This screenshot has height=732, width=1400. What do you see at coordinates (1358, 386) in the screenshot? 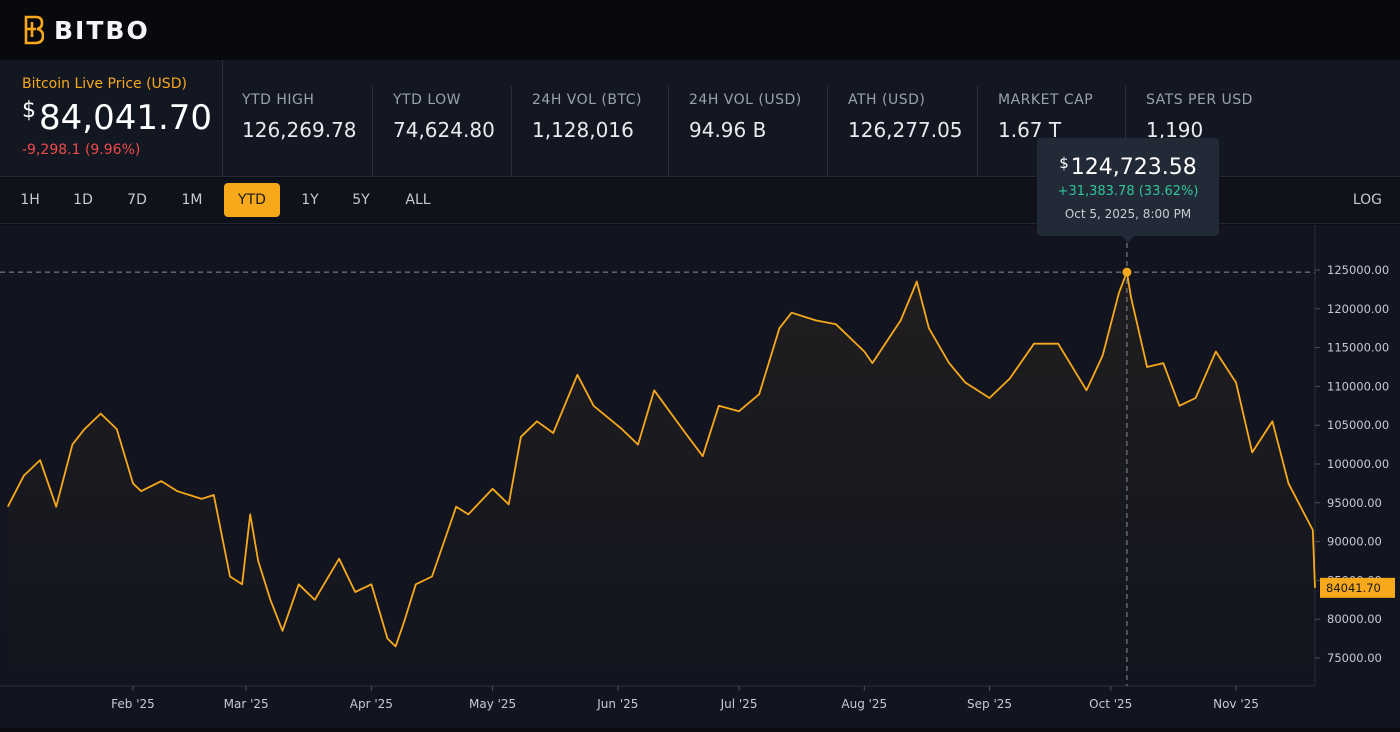
I see `y-tick-label: 110000.00` at bounding box center [1358, 386].